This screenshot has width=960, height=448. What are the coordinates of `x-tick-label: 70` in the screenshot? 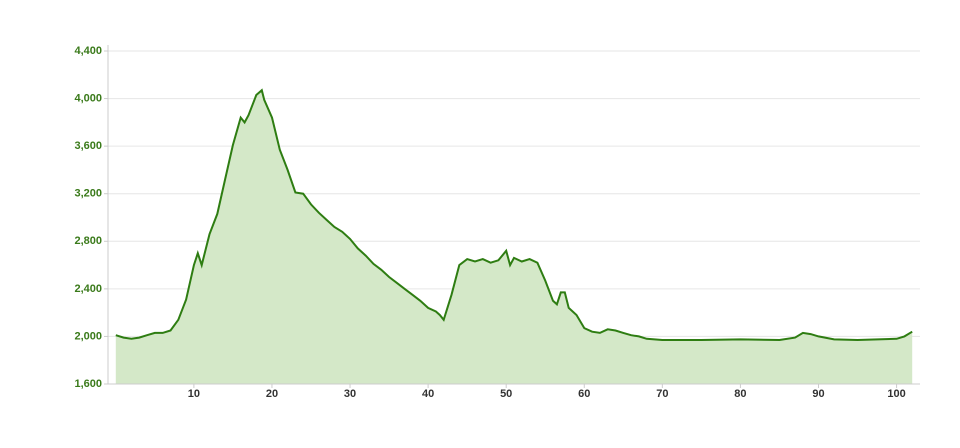 It's located at (662, 394).